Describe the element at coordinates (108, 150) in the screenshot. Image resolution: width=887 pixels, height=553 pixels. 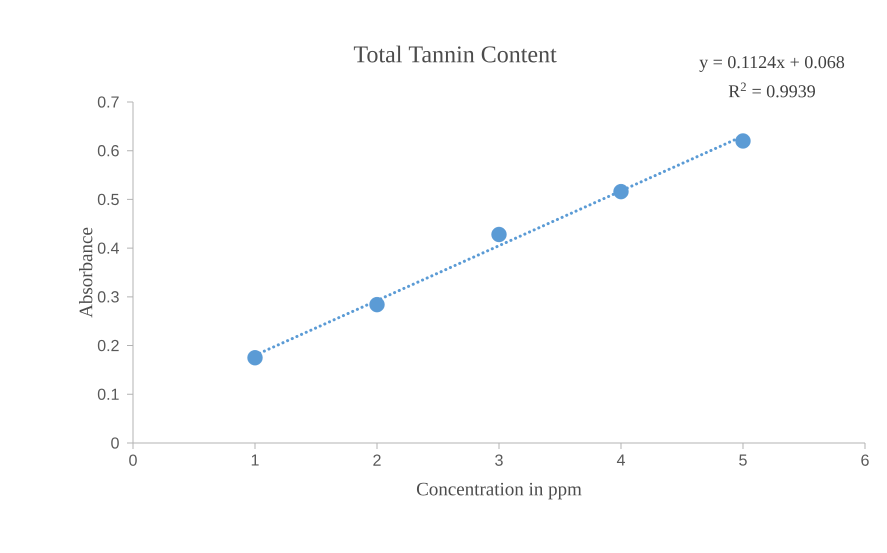
I see `y-tick-label: 0.6` at that location.